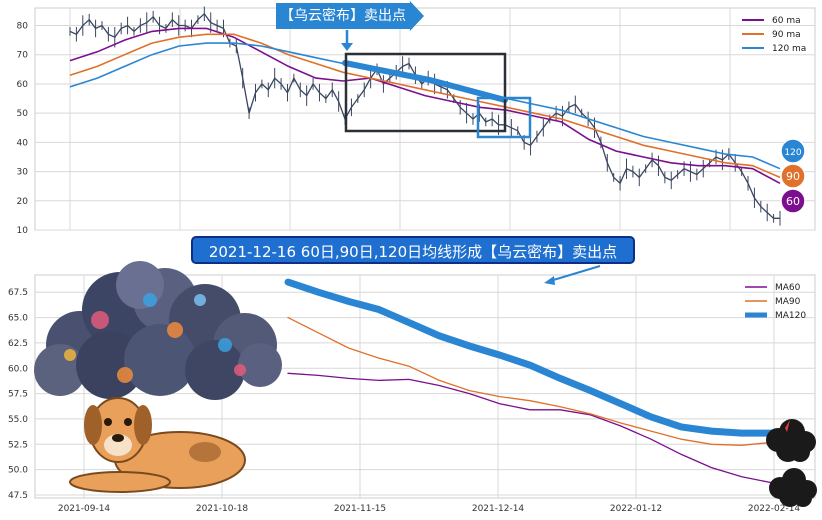 This screenshot has height=520, width=822. What do you see at coordinates (788, 302) in the screenshot?
I see `legend-label: MA90` at bounding box center [788, 302].